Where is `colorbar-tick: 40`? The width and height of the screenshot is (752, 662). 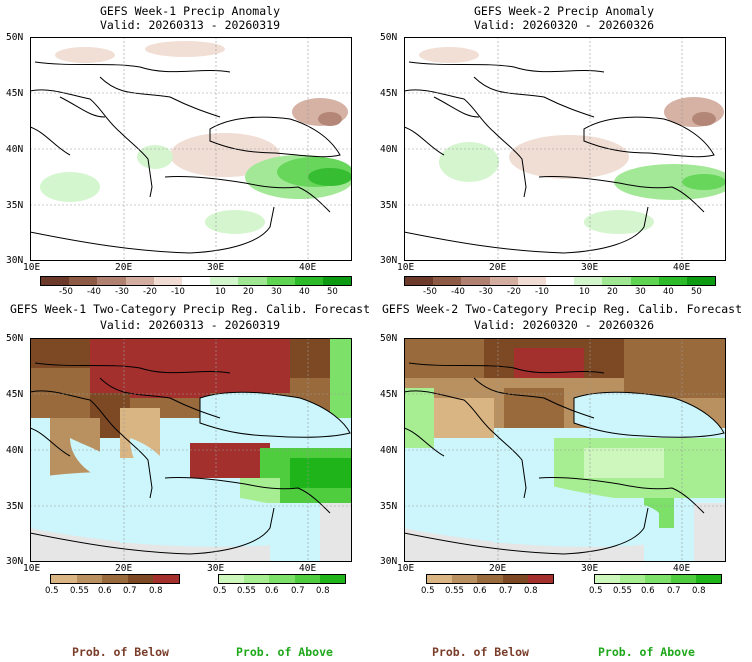 colorbar-tick: 40 is located at coordinates (304, 292).